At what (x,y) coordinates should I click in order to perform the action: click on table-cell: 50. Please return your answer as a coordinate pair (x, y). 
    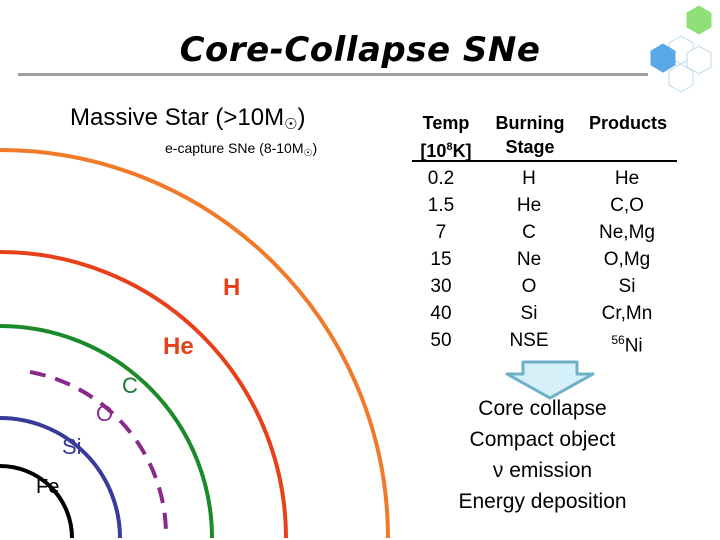
    Looking at the image, I should click on (441, 340).